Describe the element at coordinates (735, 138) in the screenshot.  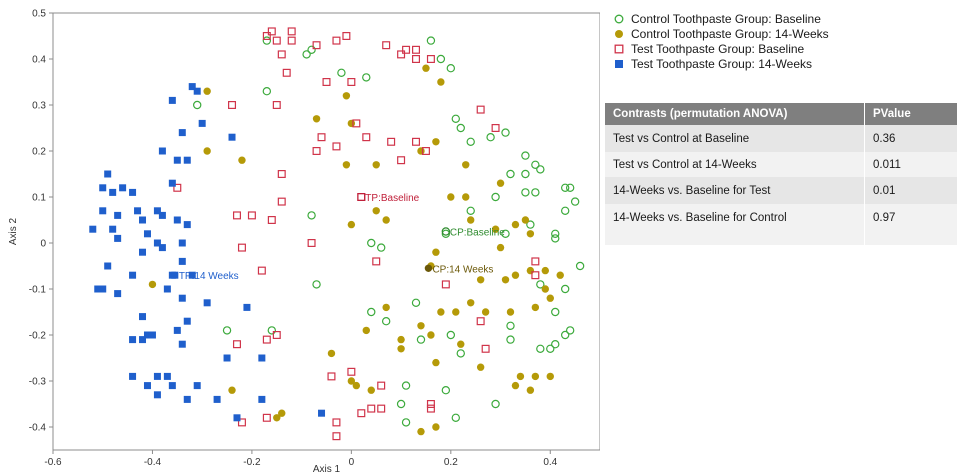
I see `contrast-cell: Test vs Control at Baseline` at that location.